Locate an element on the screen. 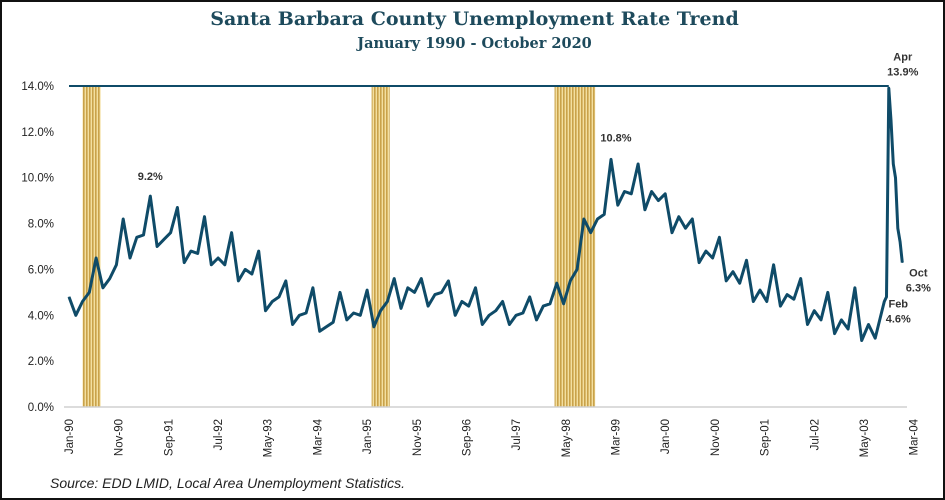 The width and height of the screenshot is (945, 500). x-tick-label: May-98 is located at coordinates (567, 438).